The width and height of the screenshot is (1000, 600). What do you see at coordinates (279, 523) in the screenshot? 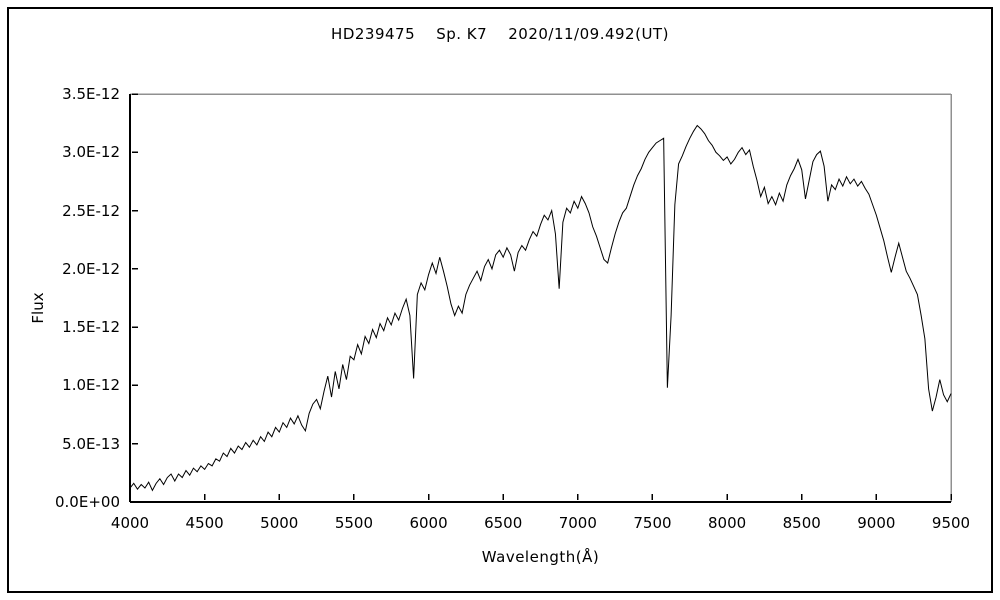
I see `x-tick-label: 5000` at bounding box center [279, 523].